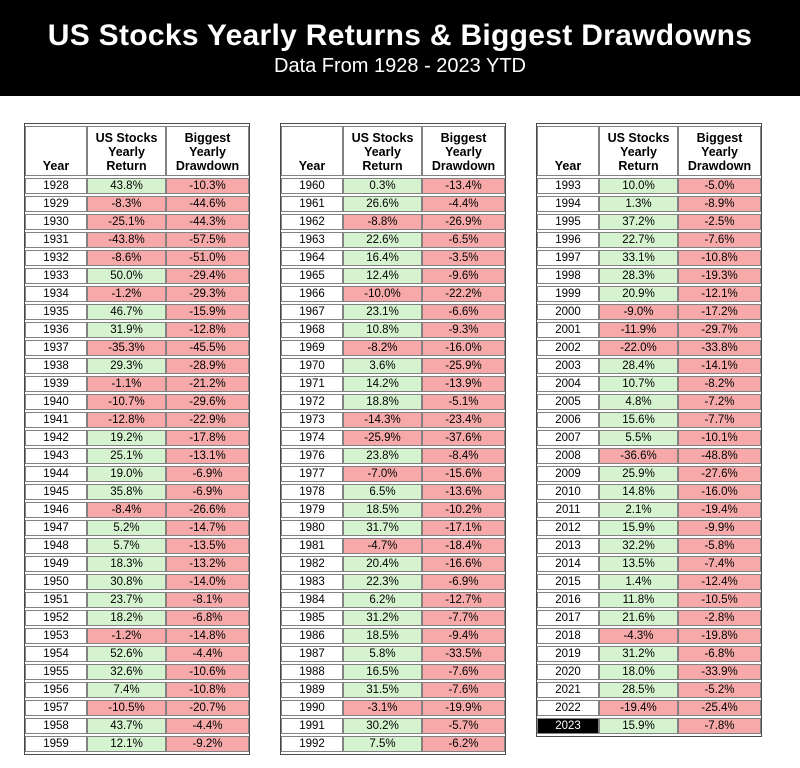 The height and width of the screenshot is (768, 800). What do you see at coordinates (126, 384) in the screenshot?
I see `return-cell: -1.1%` at bounding box center [126, 384].